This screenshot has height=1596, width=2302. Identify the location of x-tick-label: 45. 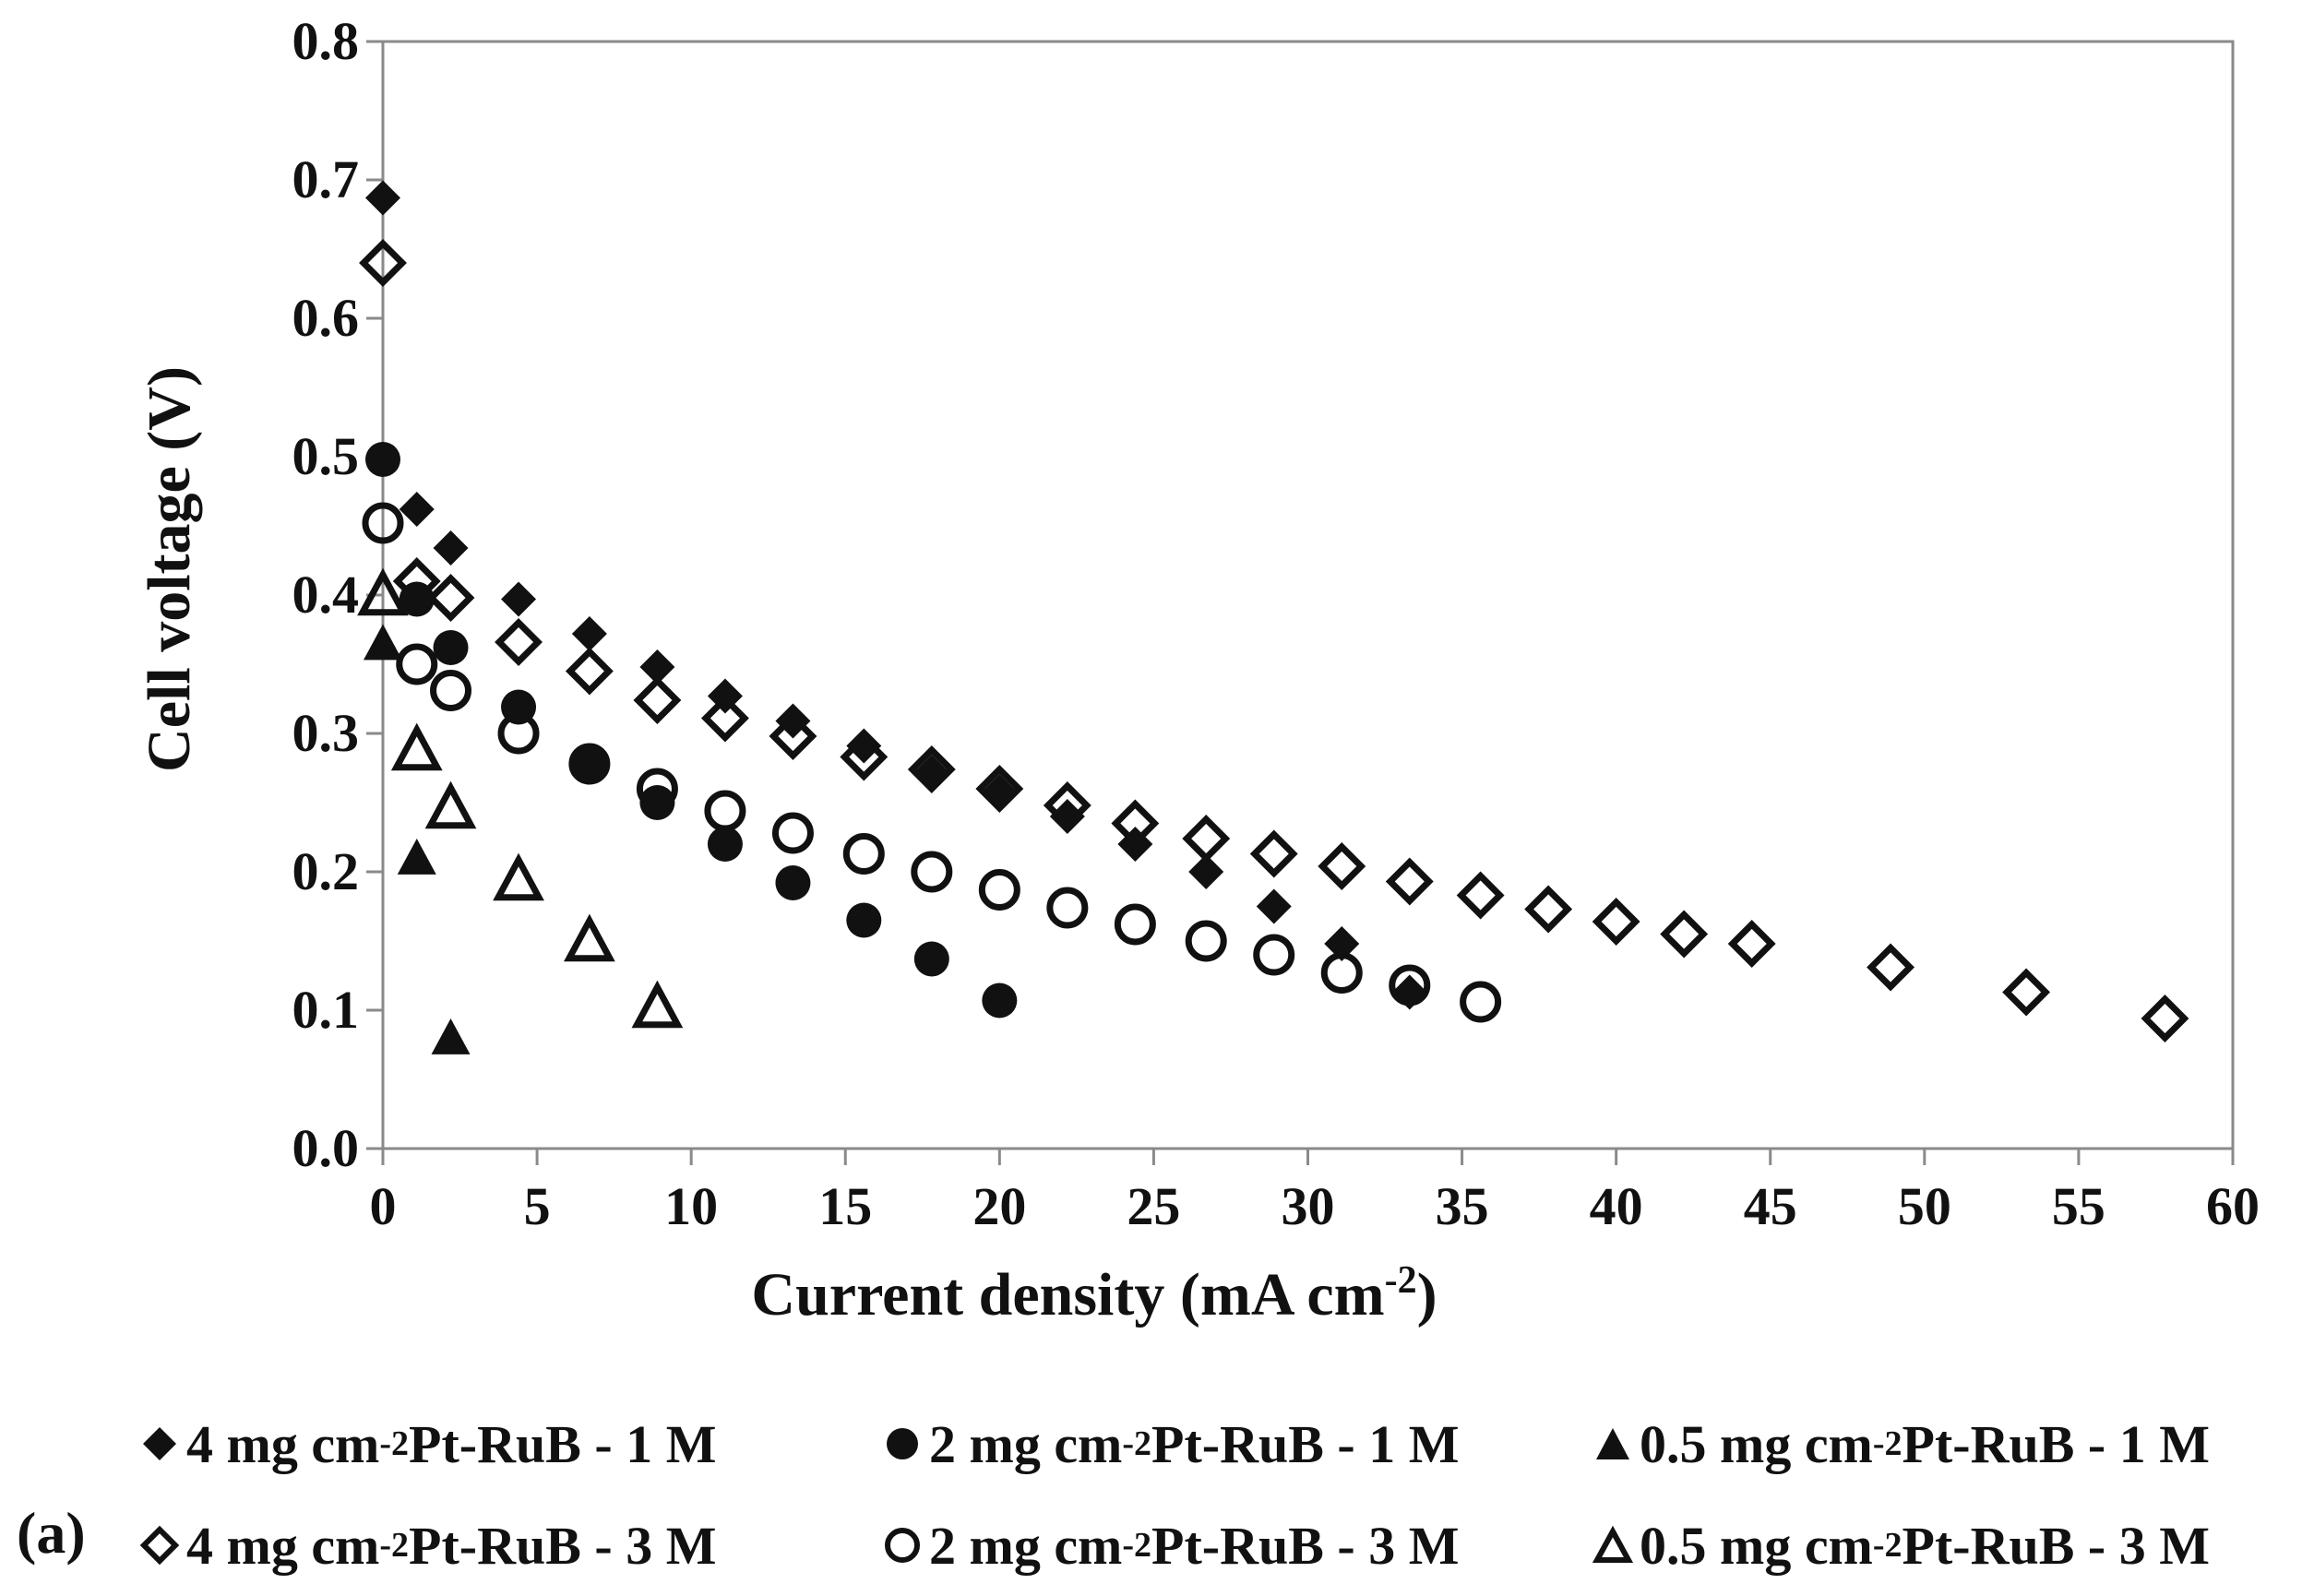
(1770, 1206).